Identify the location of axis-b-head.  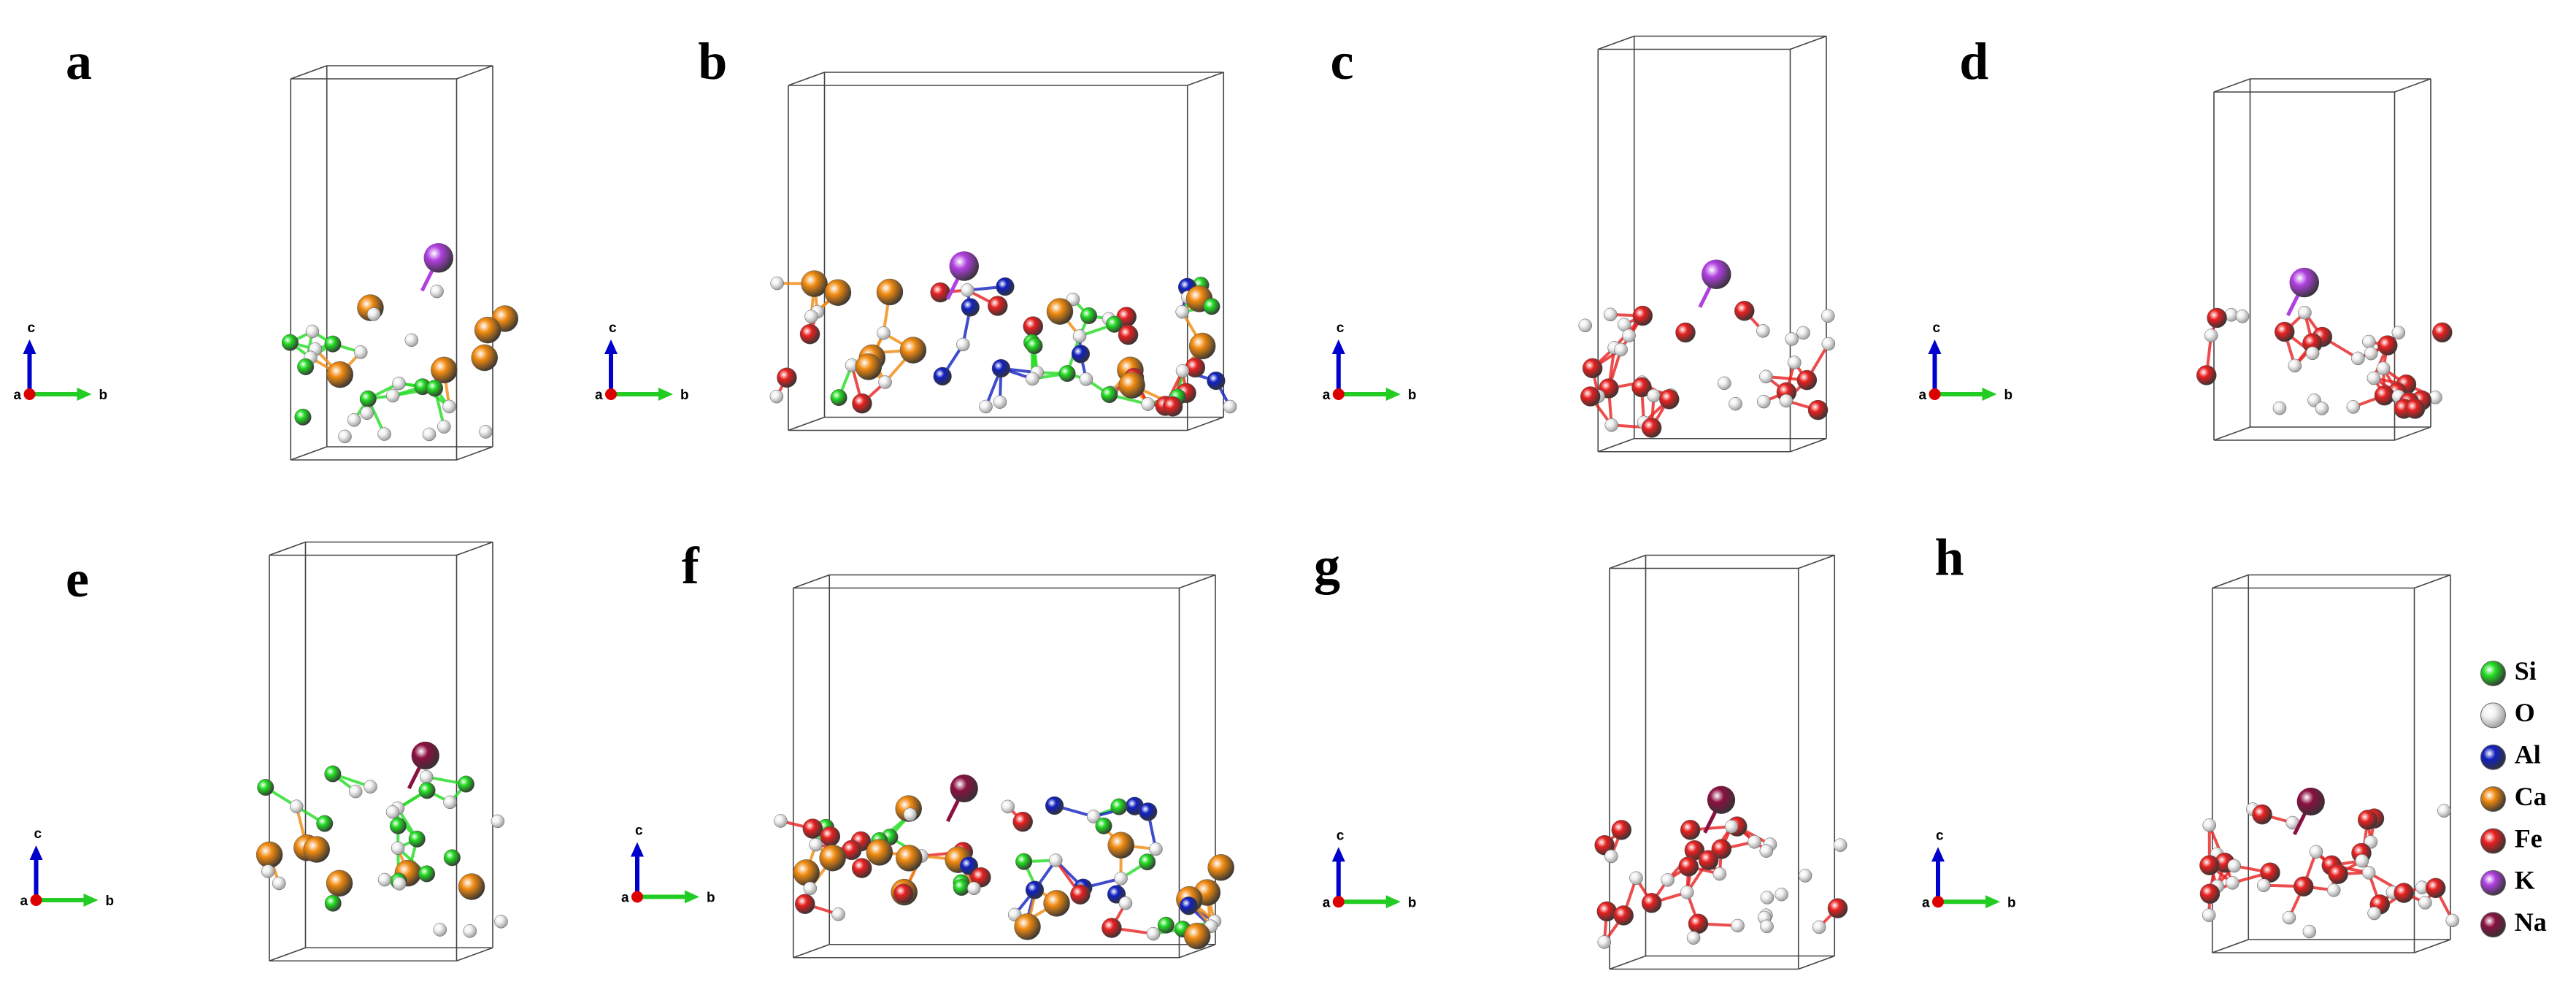
(692, 897).